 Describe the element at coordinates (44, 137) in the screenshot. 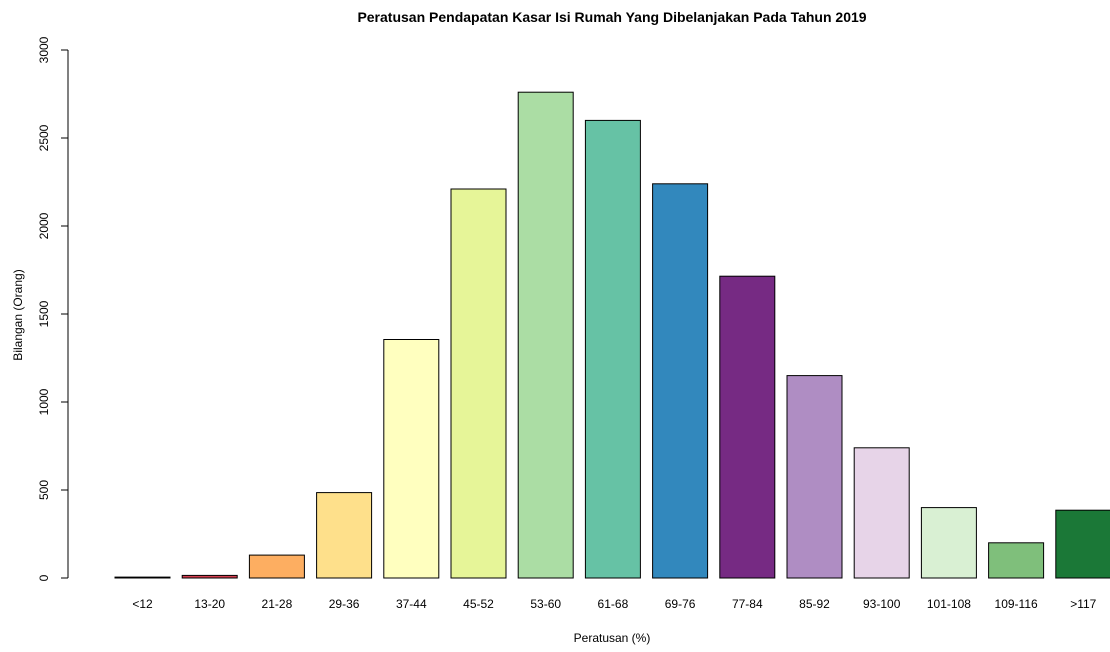

I see `y-tick-label: 2500` at that location.